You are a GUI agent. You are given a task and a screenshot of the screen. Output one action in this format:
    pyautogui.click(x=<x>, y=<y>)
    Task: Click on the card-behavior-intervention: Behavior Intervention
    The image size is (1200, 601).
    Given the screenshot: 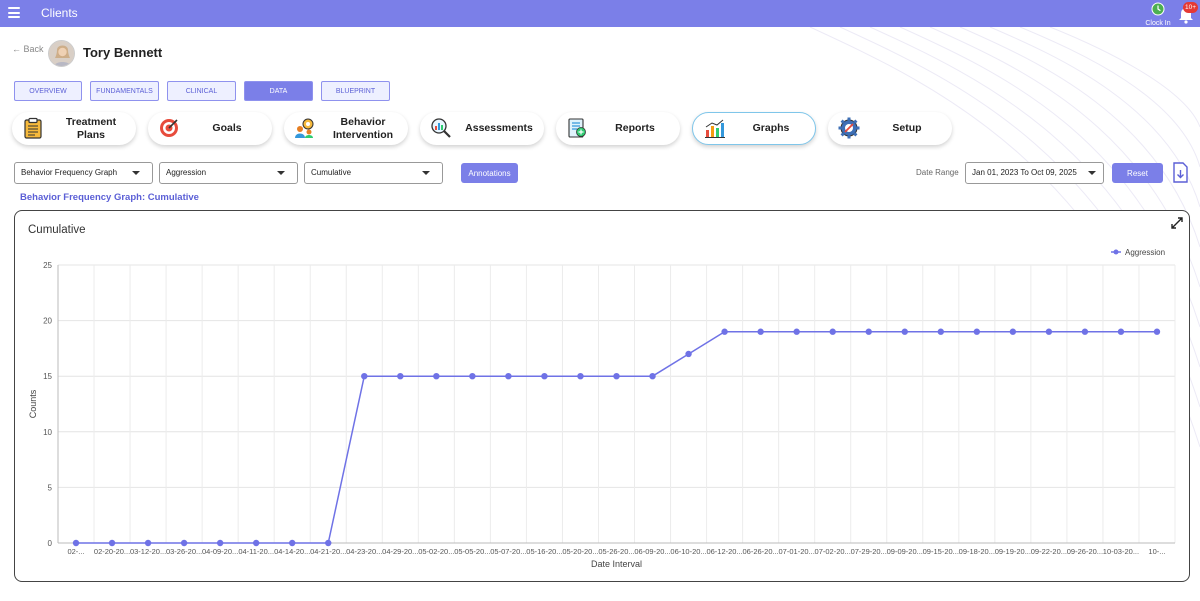 What is the action you would take?
    pyautogui.click(x=346, y=128)
    